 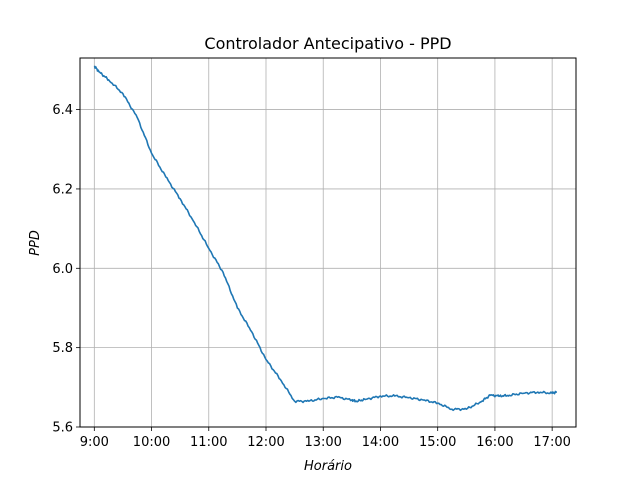 I want to click on x-tick-label: 12:00, so click(x=265, y=442).